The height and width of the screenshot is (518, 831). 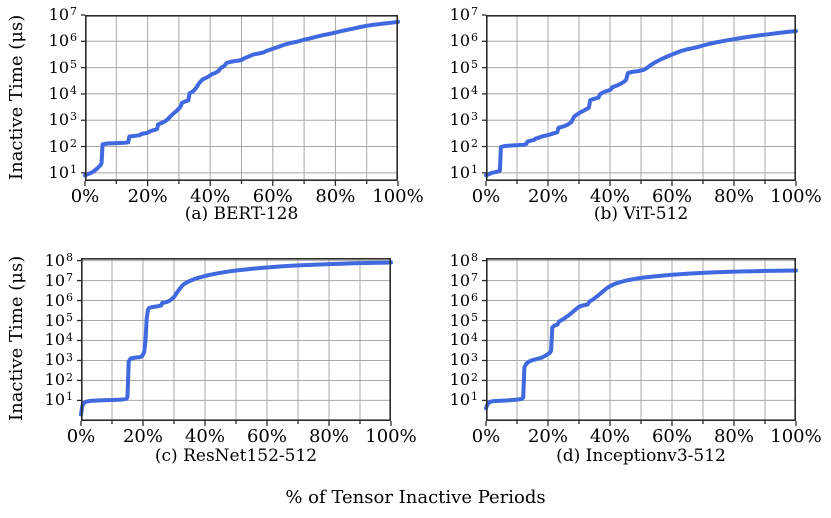 What do you see at coordinates (236, 456) in the screenshot?
I see `chart-caption-c: (c) ResNet152-512` at bounding box center [236, 456].